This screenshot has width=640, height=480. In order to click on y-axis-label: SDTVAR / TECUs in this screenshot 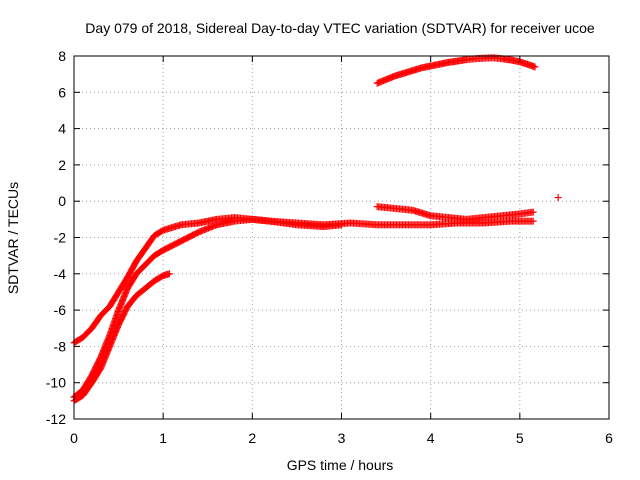, I will do `click(13, 238)`.